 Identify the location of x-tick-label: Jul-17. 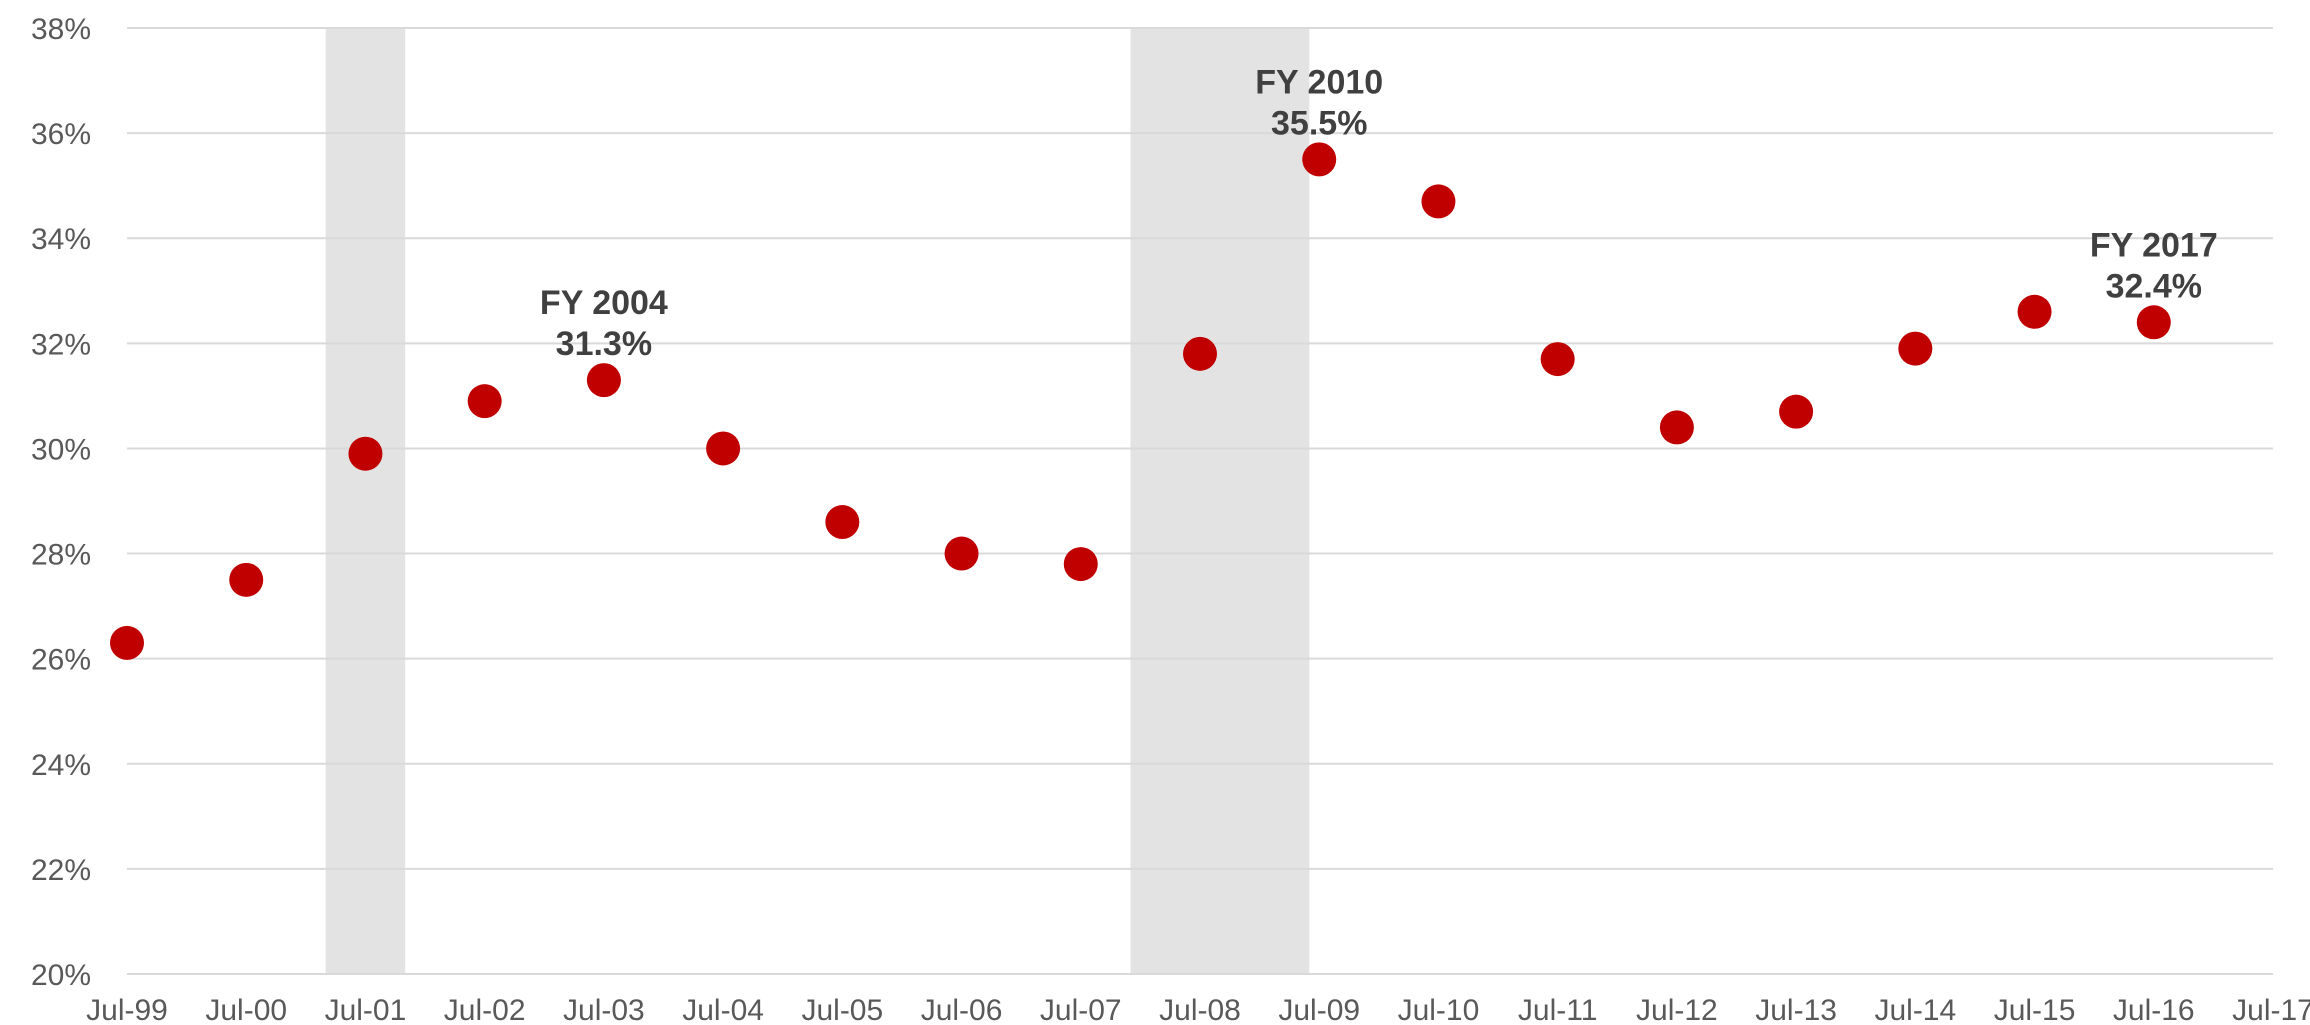
(2271, 1009).